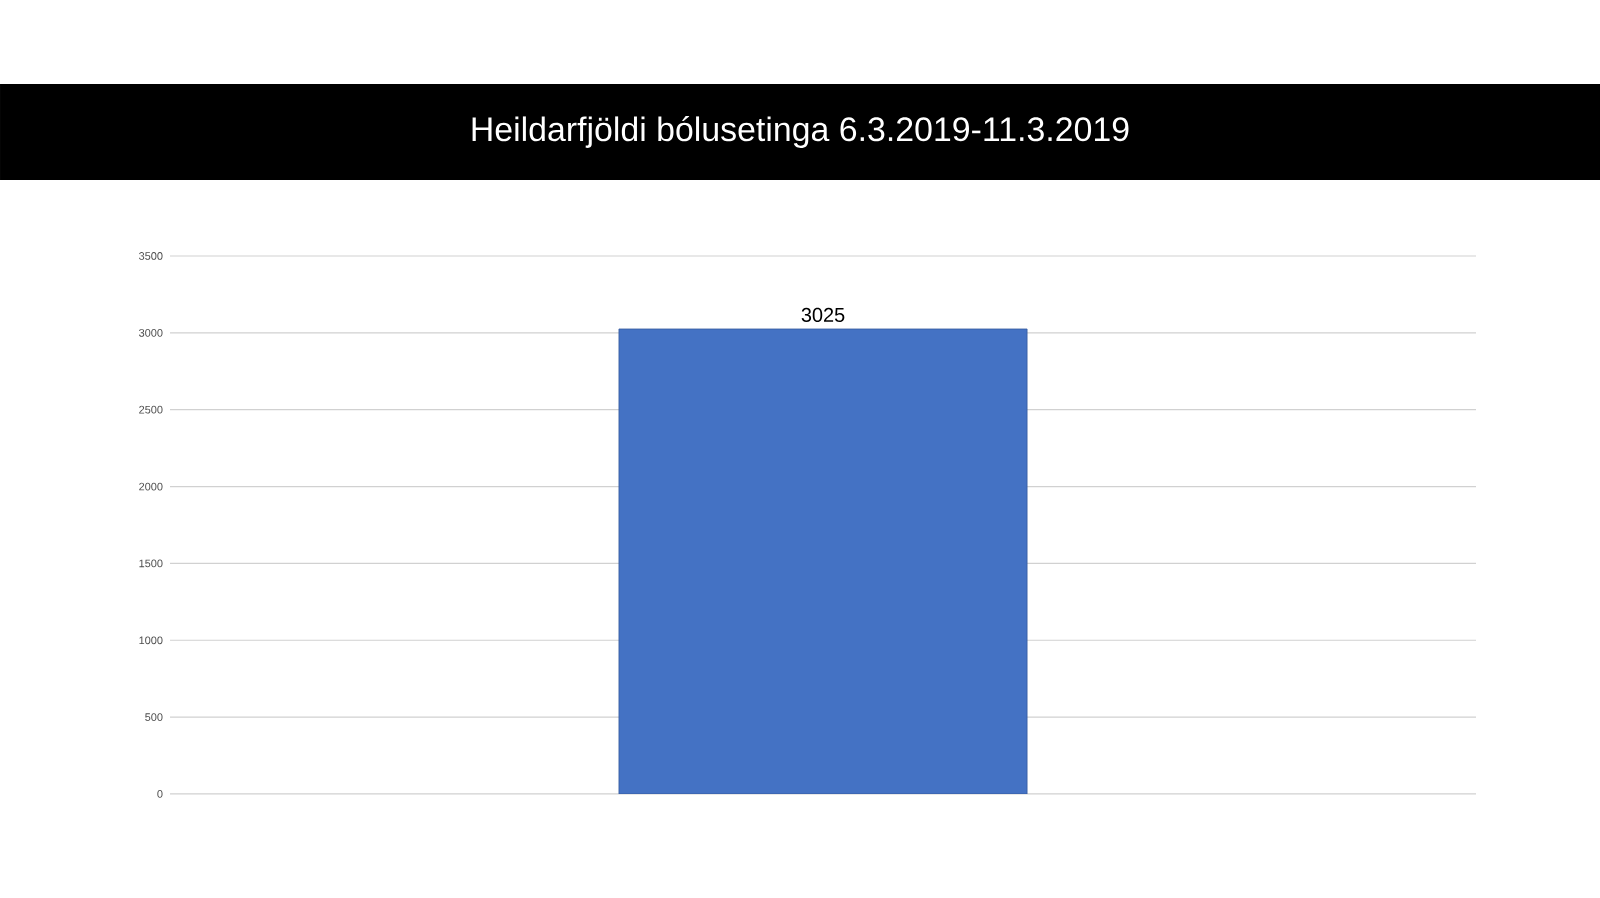  What do you see at coordinates (823, 314) in the screenshot?
I see `data-label: 3025` at bounding box center [823, 314].